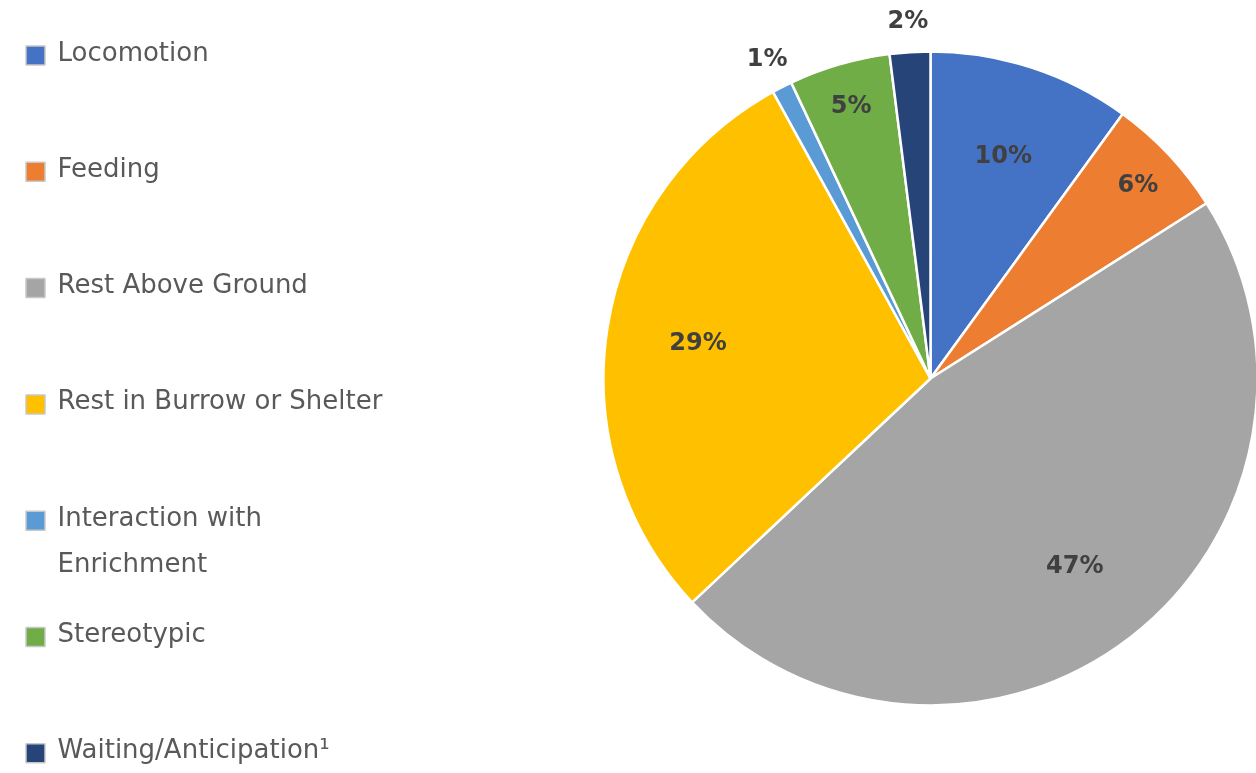  Describe the element at coordinates (108, 167) in the screenshot. I see `legend-label: Feeding` at that location.